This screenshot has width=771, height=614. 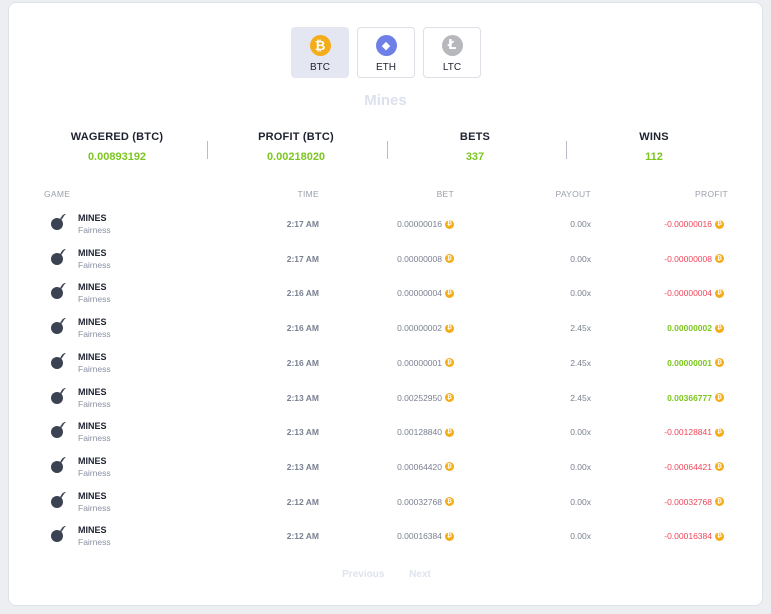 I want to click on row-profit: -0.00064421 ₿, so click(x=694, y=467).